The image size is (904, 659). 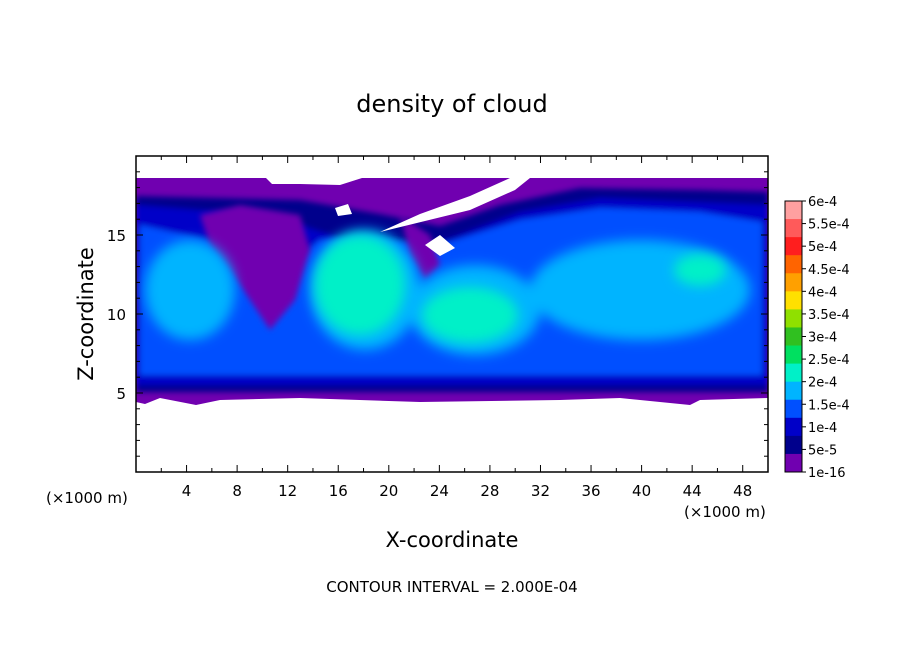 I want to click on colorbar-label: 2e-4, so click(x=822, y=383).